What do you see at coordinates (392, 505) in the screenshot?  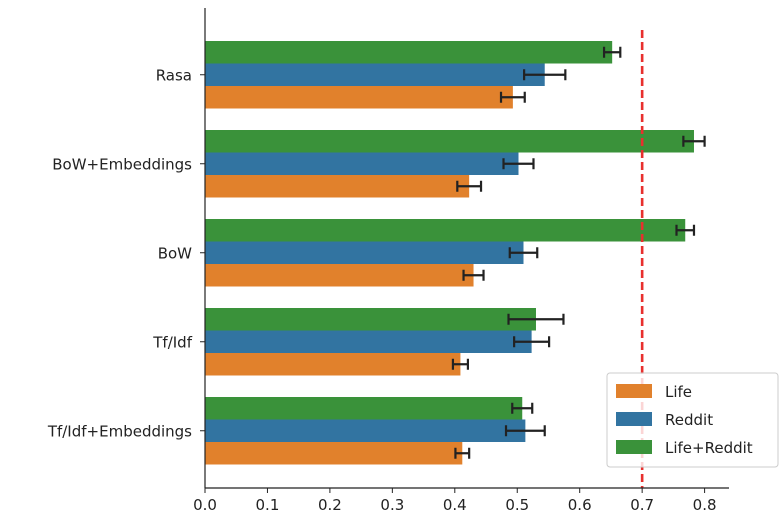 I see `x-tick-label: 0.3` at bounding box center [392, 505].